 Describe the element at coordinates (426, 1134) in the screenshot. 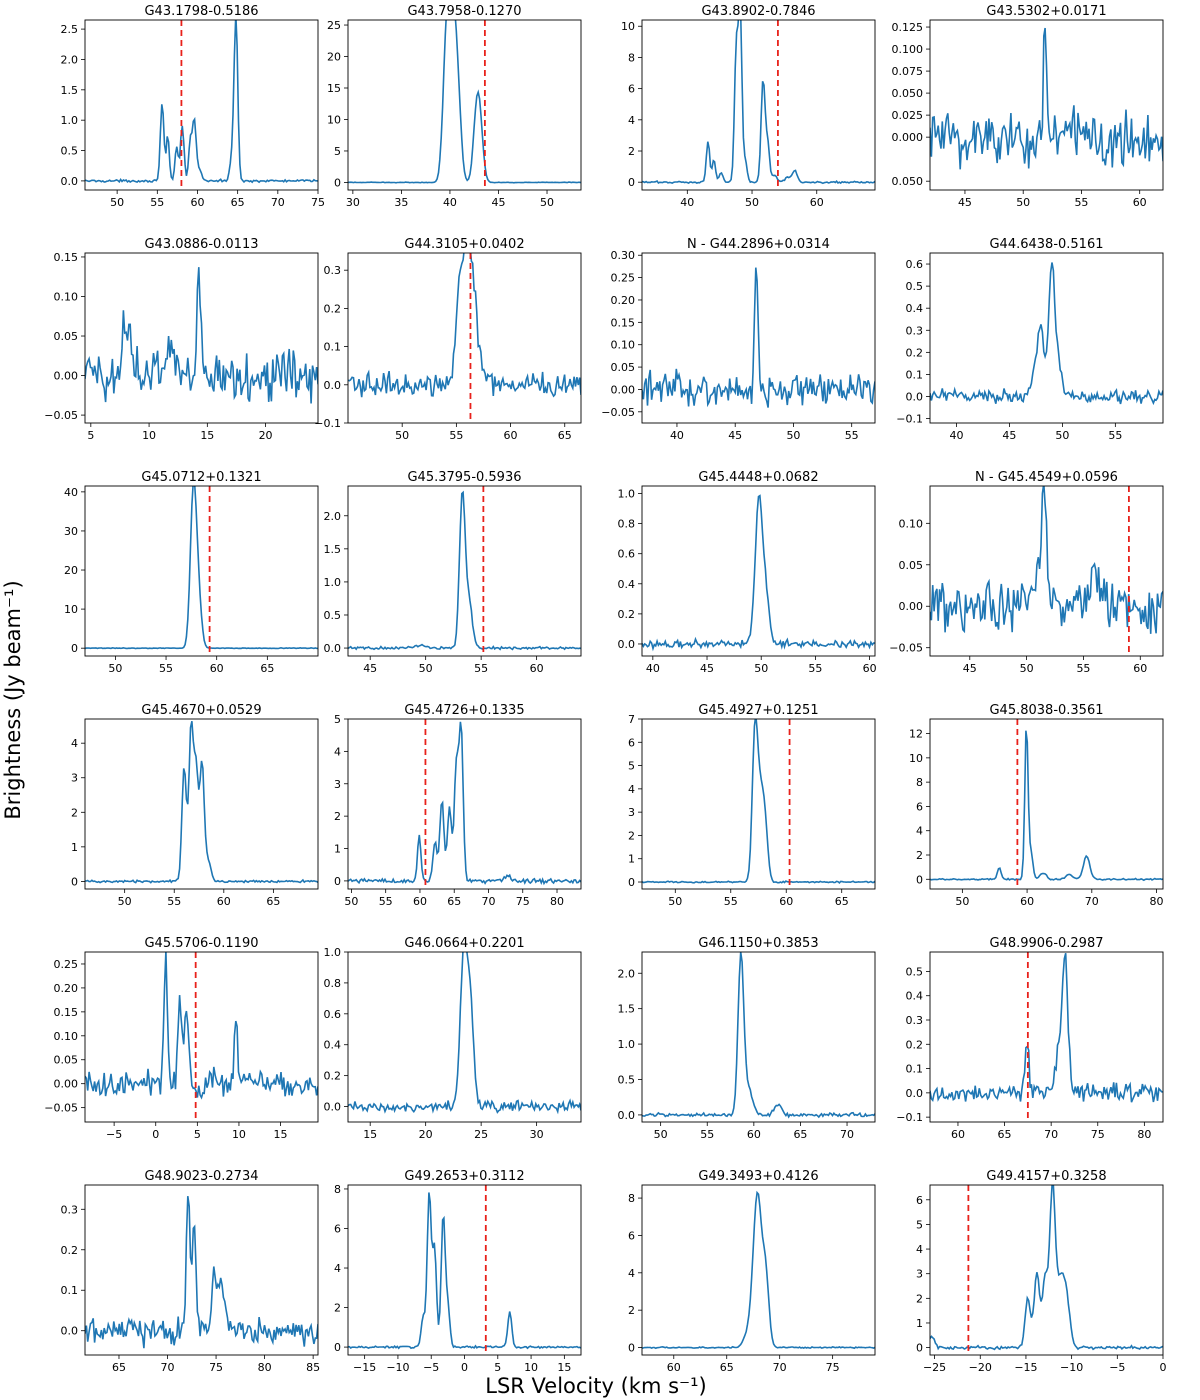

I see `x-tick-label: 20` at that location.